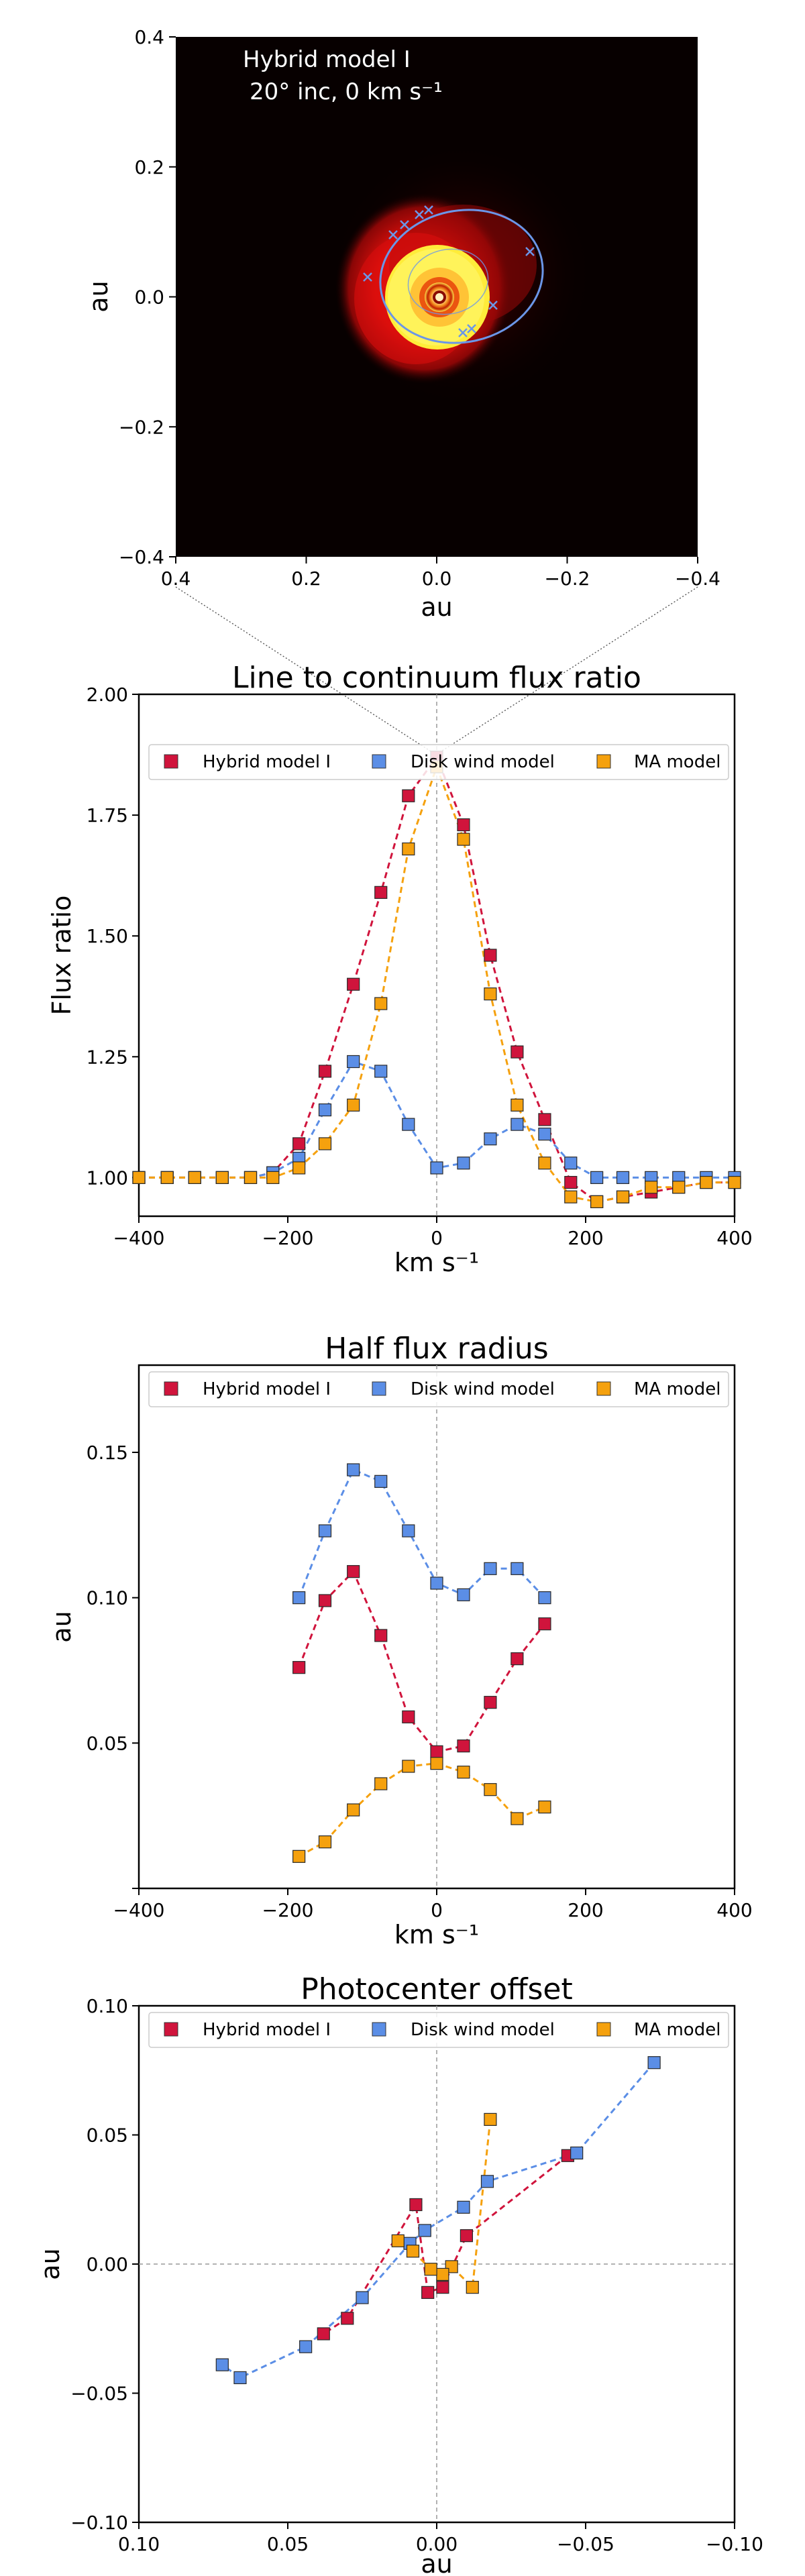 The image size is (805, 2576). What do you see at coordinates (697, 579) in the screenshot?
I see `image-xtick-label: −0.4` at bounding box center [697, 579].